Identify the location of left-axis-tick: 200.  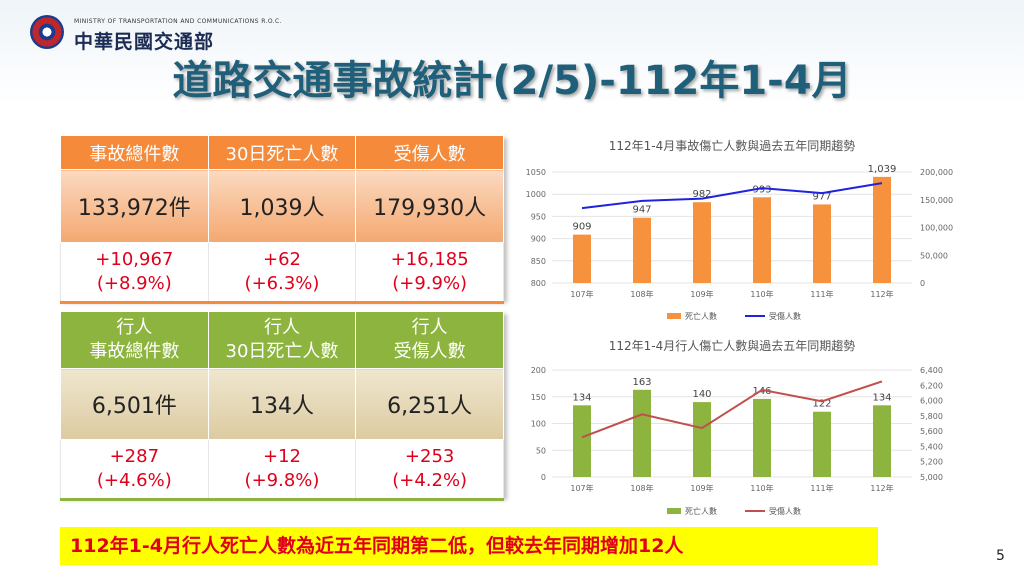
(538, 370).